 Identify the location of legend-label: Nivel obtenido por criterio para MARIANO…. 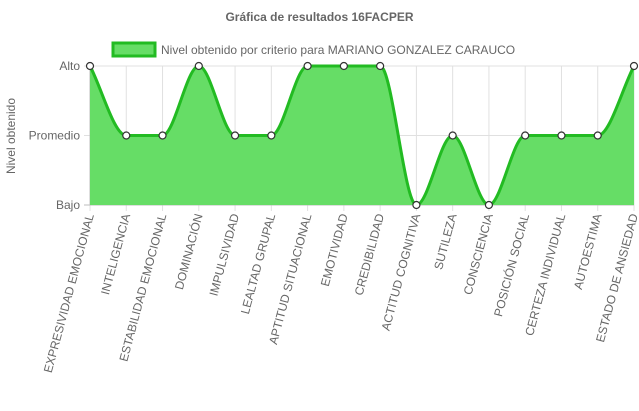
(338, 50).